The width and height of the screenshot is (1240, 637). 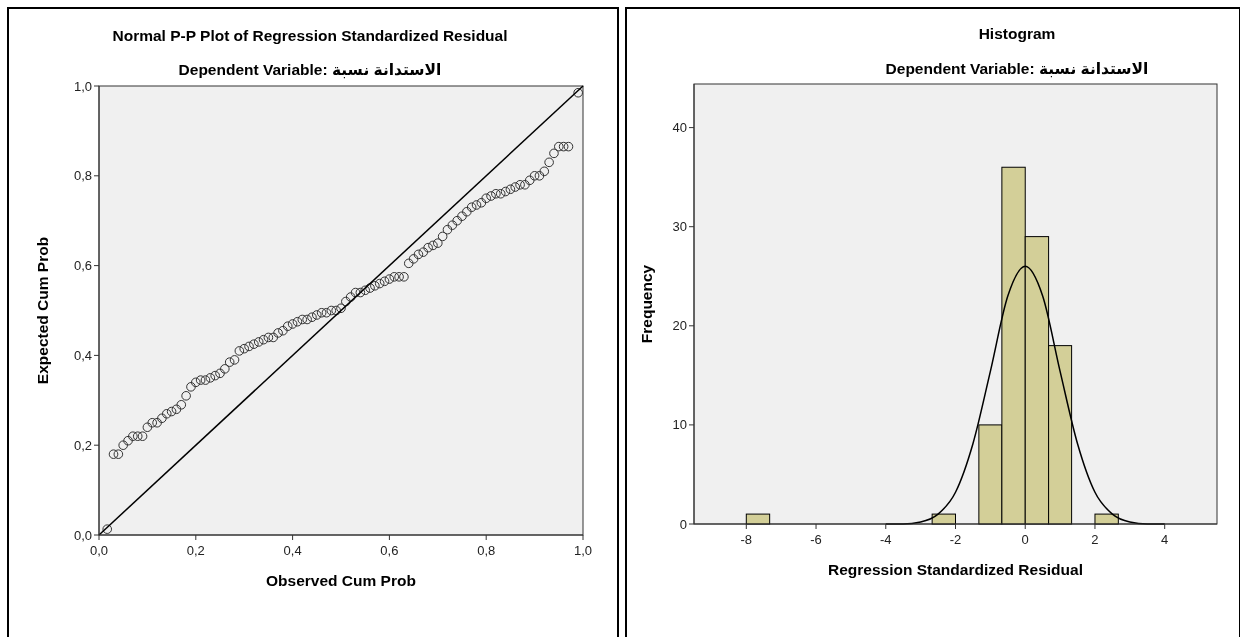 I want to click on x-tick-label: -8, so click(x=746, y=539).